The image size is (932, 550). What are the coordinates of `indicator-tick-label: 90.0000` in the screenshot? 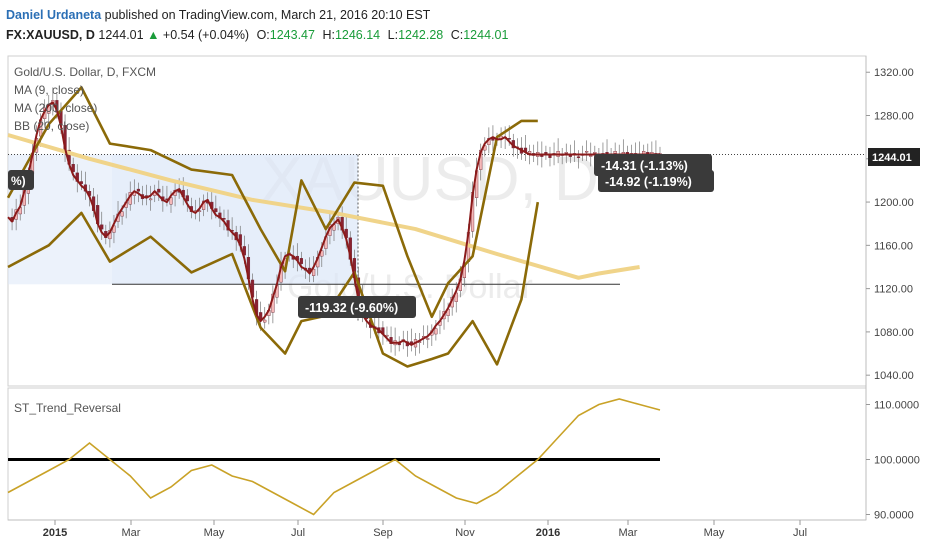 It's located at (894, 516).